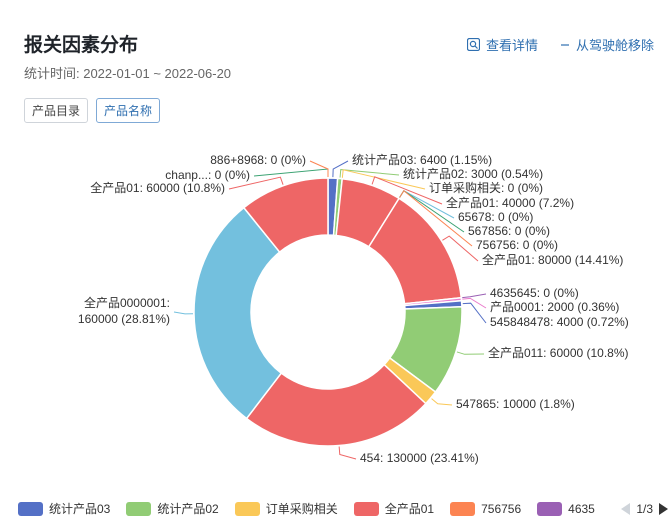 The image size is (672, 529). What do you see at coordinates (258, 160) in the screenshot?
I see `data-label: 886+8968: 0 (0%)` at bounding box center [258, 160].